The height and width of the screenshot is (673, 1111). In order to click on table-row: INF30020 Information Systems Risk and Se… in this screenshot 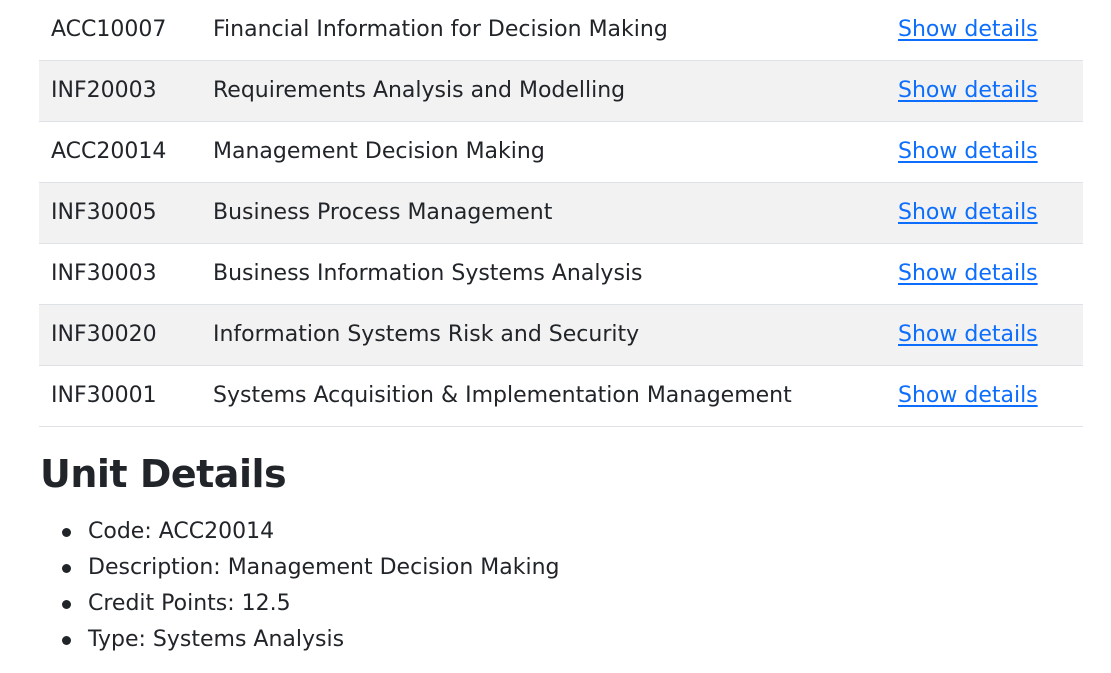, I will do `click(561, 334)`.